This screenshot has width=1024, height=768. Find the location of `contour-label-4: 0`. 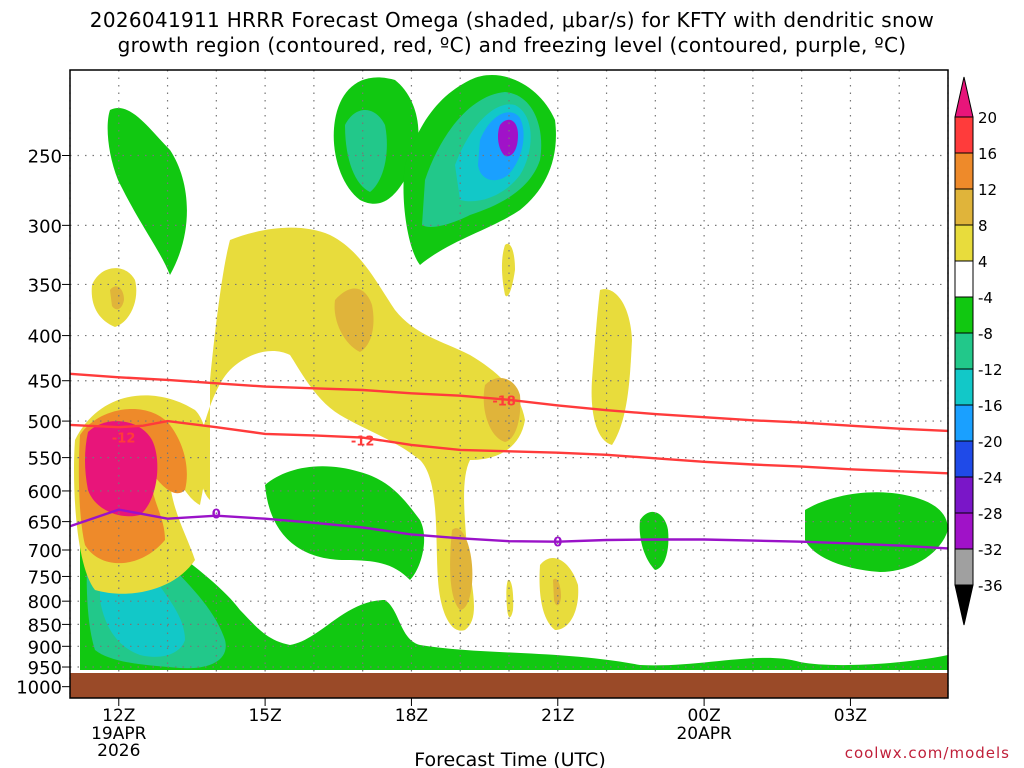

contour-label-4: 0 is located at coordinates (557, 543).